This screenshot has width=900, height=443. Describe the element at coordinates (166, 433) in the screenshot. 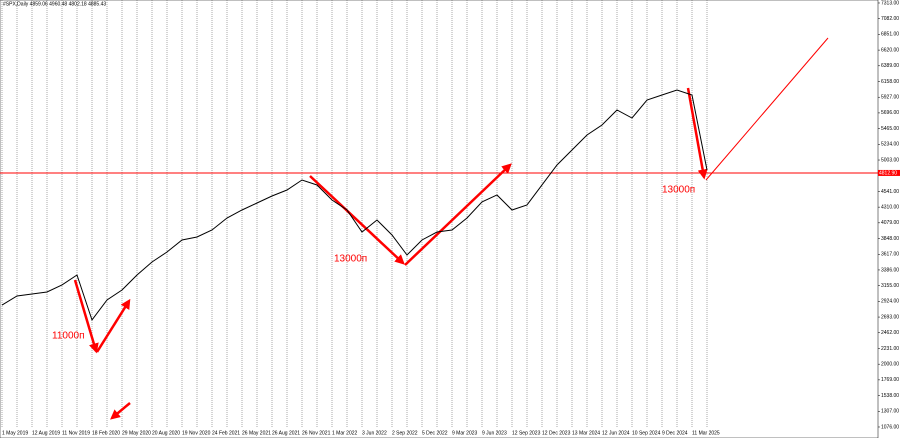

I see `x-tick-label: 20 Aug 2020` at that location.